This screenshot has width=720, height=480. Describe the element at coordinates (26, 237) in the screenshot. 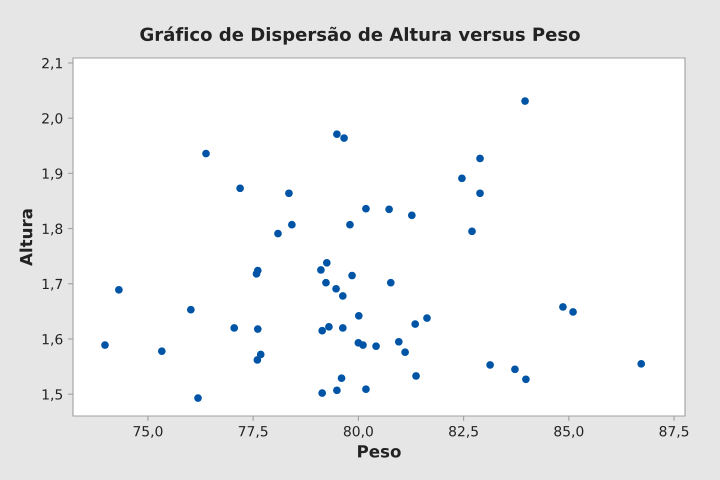

I see `y-axis-title: Altura` at that location.